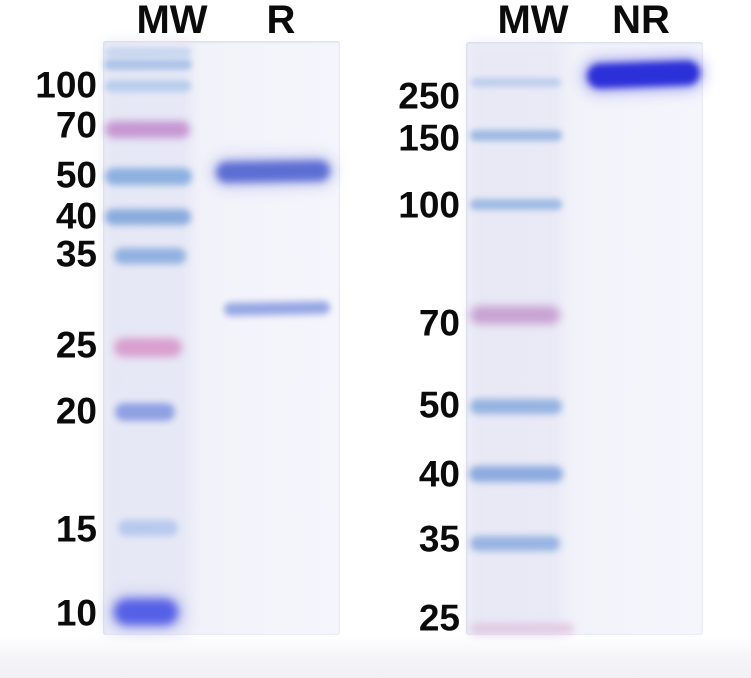 Image resolution: width=751 pixels, height=678 pixels. Describe the element at coordinates (641, 21) in the screenshot. I see `lane-header-nr: NR` at that location.